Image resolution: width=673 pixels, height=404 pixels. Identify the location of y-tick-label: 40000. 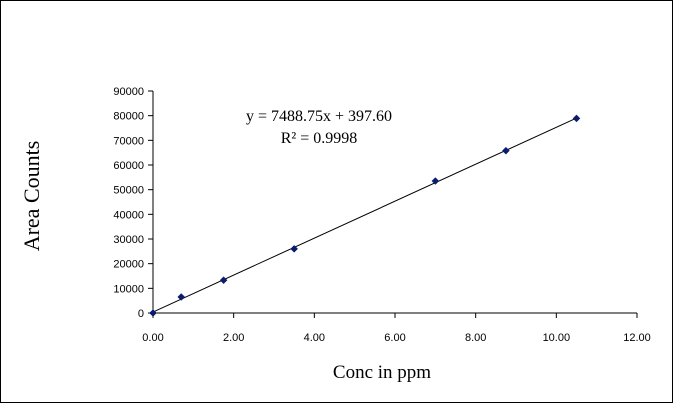
(128, 215).